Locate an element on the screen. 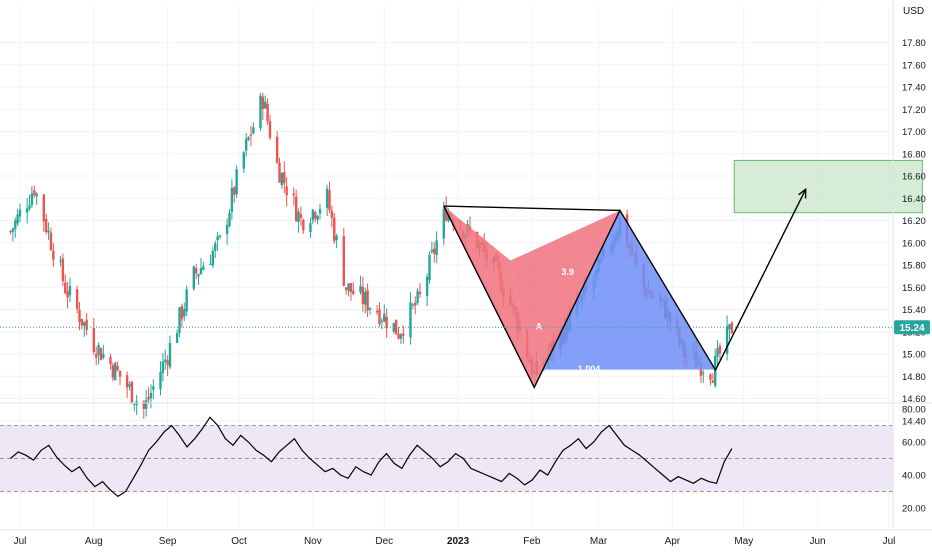 This screenshot has height=555, width=932. rsi-line is located at coordinates (371, 457).